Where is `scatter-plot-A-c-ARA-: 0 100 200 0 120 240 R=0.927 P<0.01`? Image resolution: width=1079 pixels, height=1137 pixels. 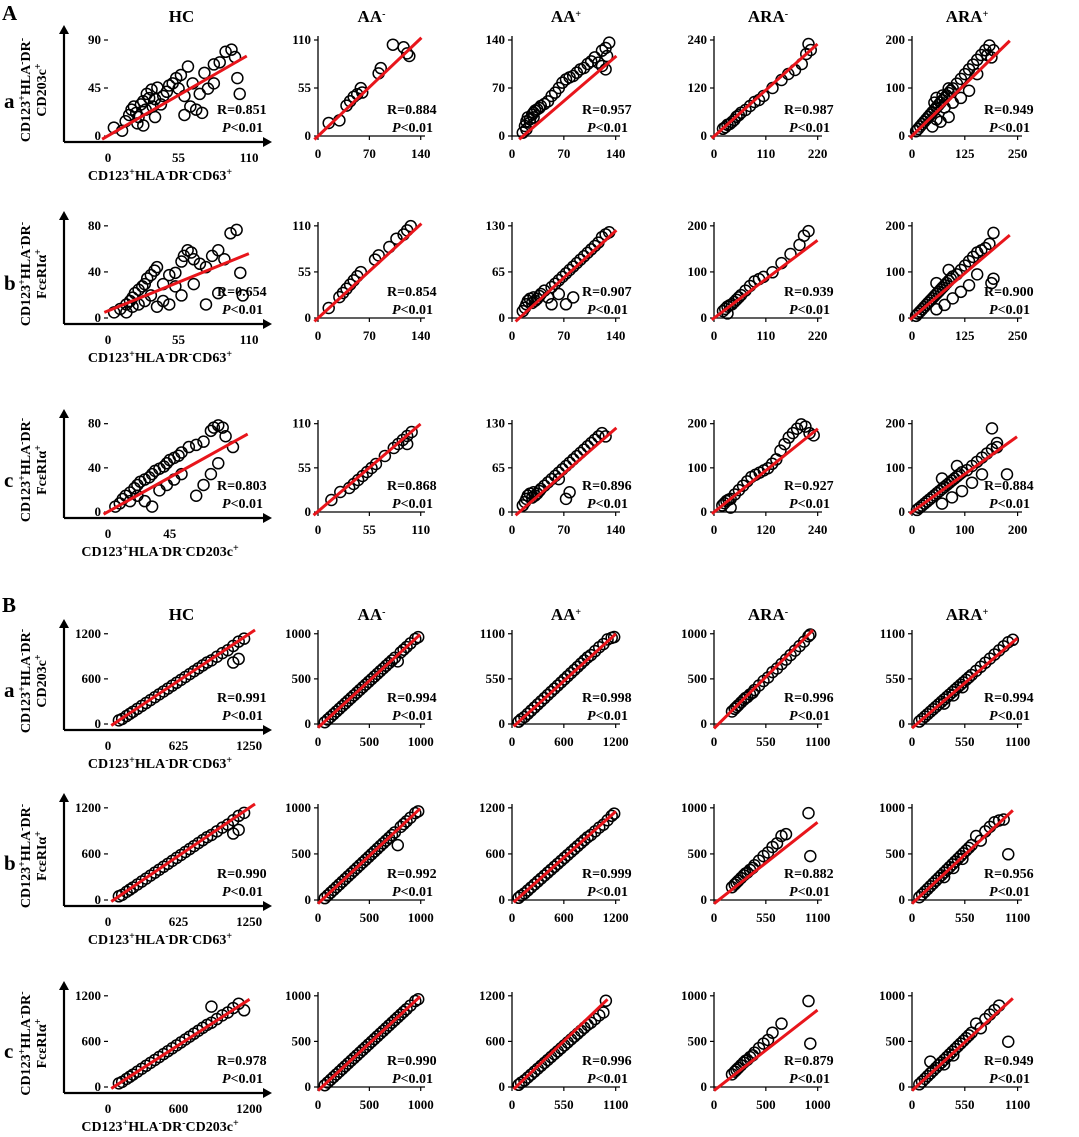 scatter-plot-A-c-ARA-: 0 100 200 0 120 240 R=0.927 P<0.01 is located at coordinates (761, 476).